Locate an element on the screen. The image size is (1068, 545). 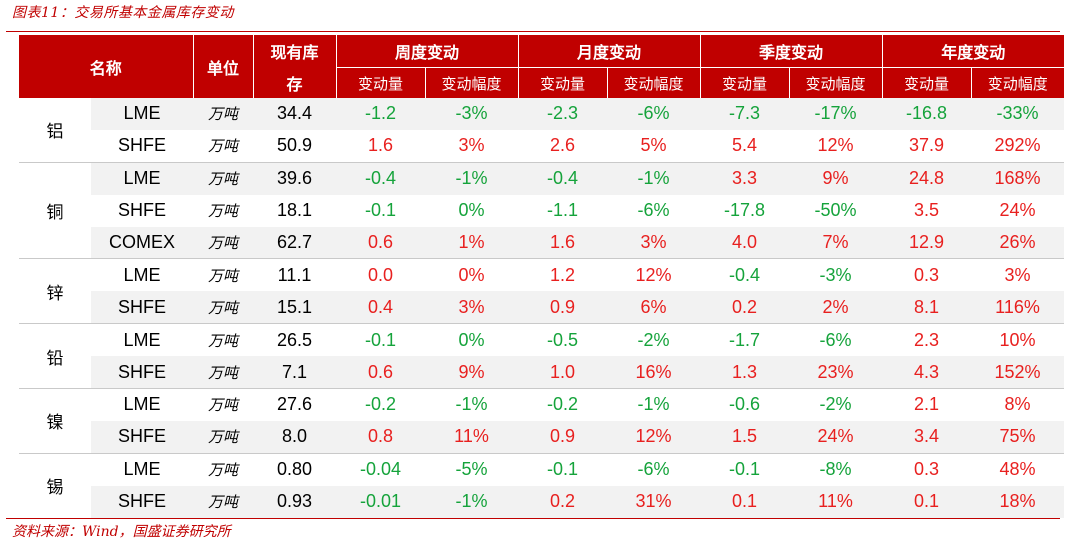
quarterly-change: 0.2 is located at coordinates (744, 307).